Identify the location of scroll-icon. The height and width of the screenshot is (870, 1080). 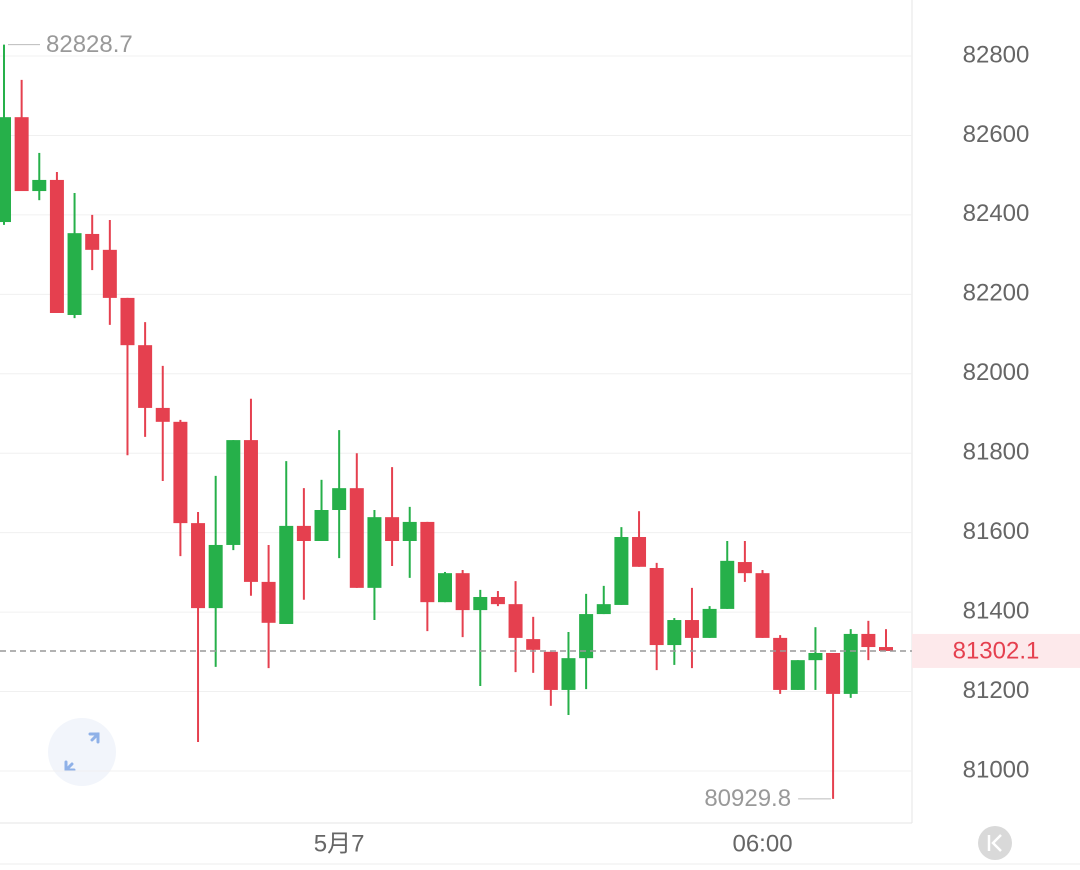
(994, 843).